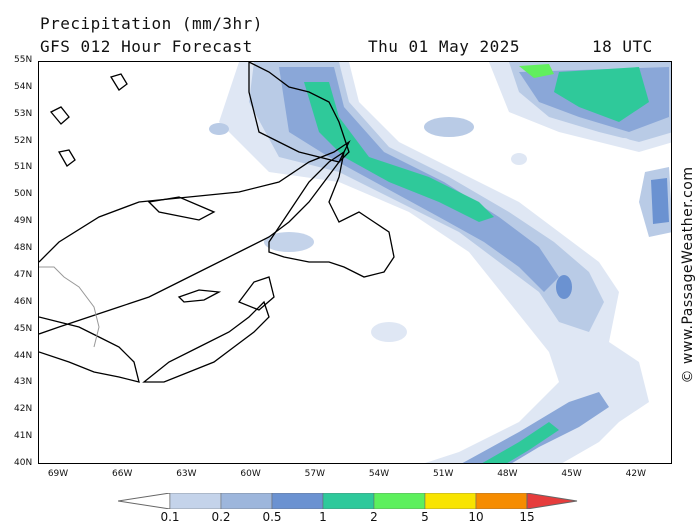 This screenshot has width=700, height=525. What do you see at coordinates (58, 474) in the screenshot?
I see `lon-label: 69W` at bounding box center [58, 474].